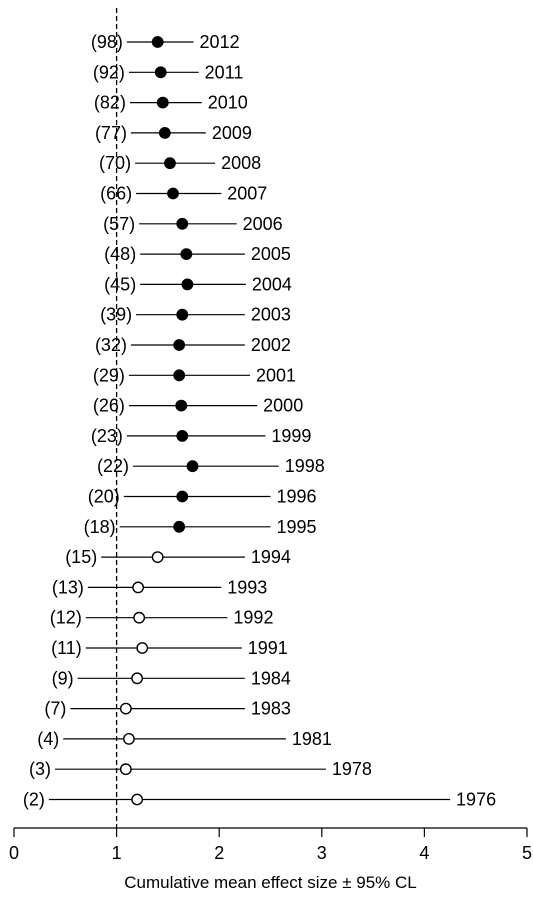 This screenshot has width=533, height=898. Describe the element at coordinates (201, 436) in the screenshot. I see `forest-row: (23) 1999` at that location.